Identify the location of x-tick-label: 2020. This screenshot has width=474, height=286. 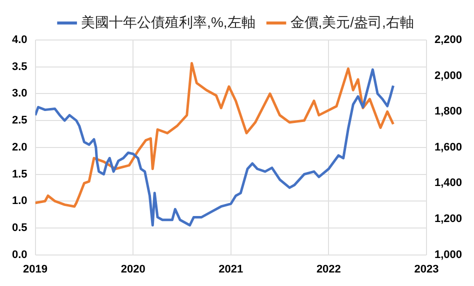
(133, 269).